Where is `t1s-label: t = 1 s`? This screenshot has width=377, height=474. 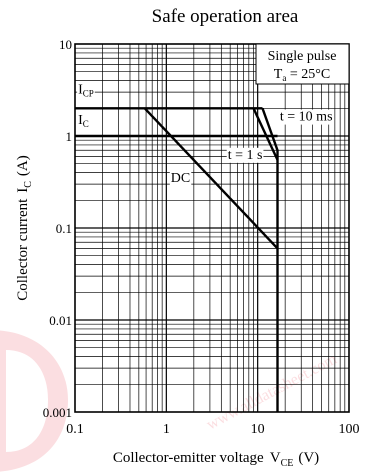 t1s-label: t = 1 s is located at coordinates (245, 155).